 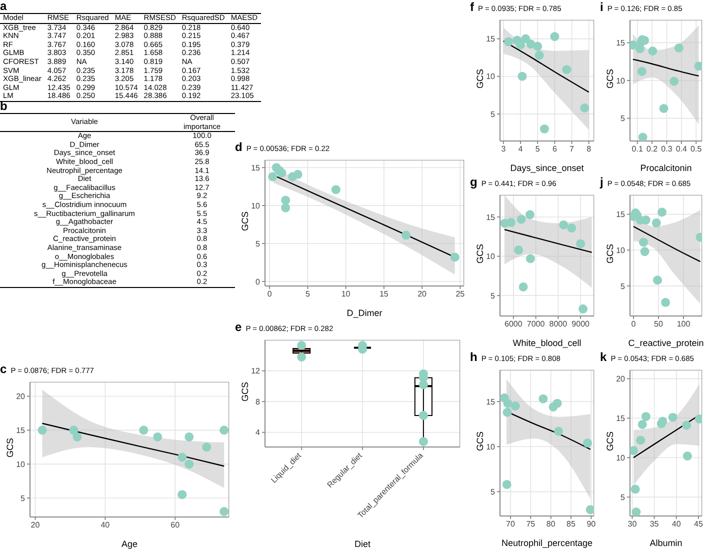 I want to click on text: d, so click(x=238, y=147).